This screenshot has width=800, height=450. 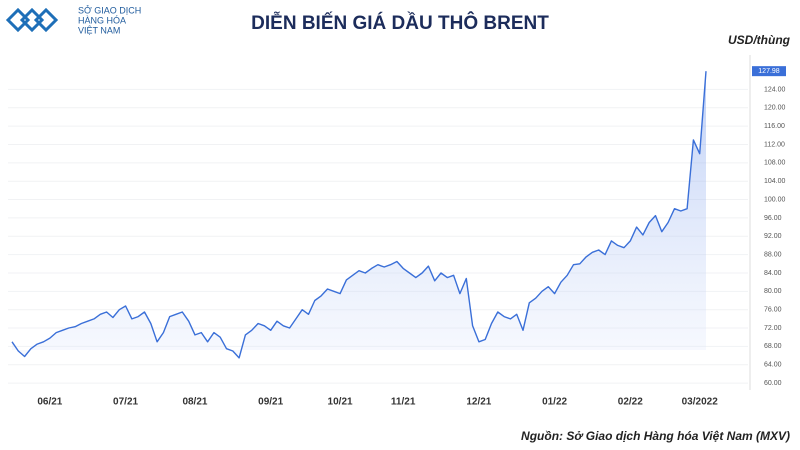 I want to click on logo-text: SỞ GIAO DỊCH, so click(x=109, y=9).